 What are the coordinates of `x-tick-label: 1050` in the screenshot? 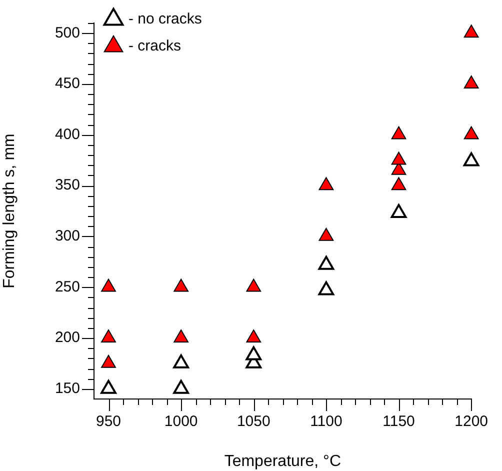 It's located at (253, 421).